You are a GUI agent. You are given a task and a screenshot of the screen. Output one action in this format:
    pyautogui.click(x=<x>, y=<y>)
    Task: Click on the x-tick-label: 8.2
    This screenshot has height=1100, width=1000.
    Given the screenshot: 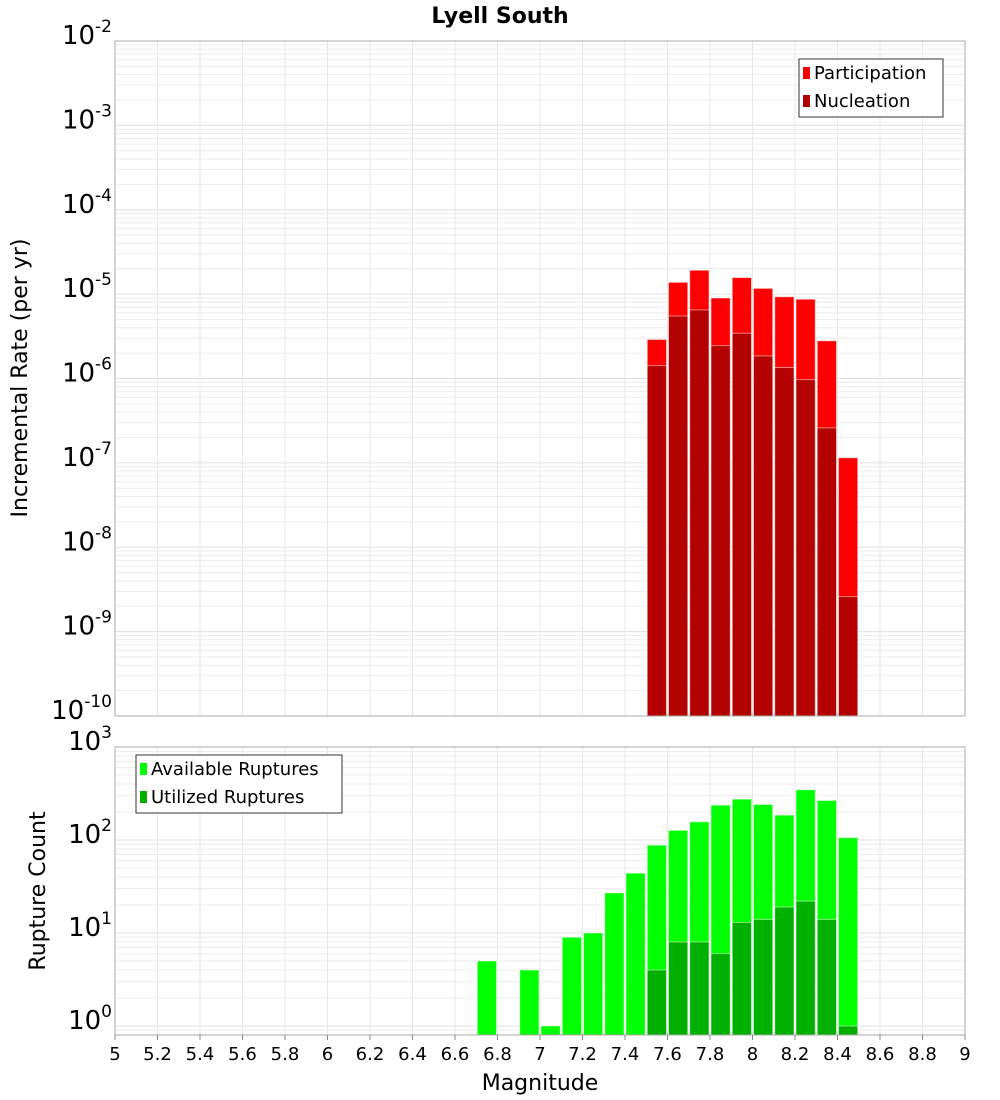 What is the action you would take?
    pyautogui.click(x=795, y=1054)
    